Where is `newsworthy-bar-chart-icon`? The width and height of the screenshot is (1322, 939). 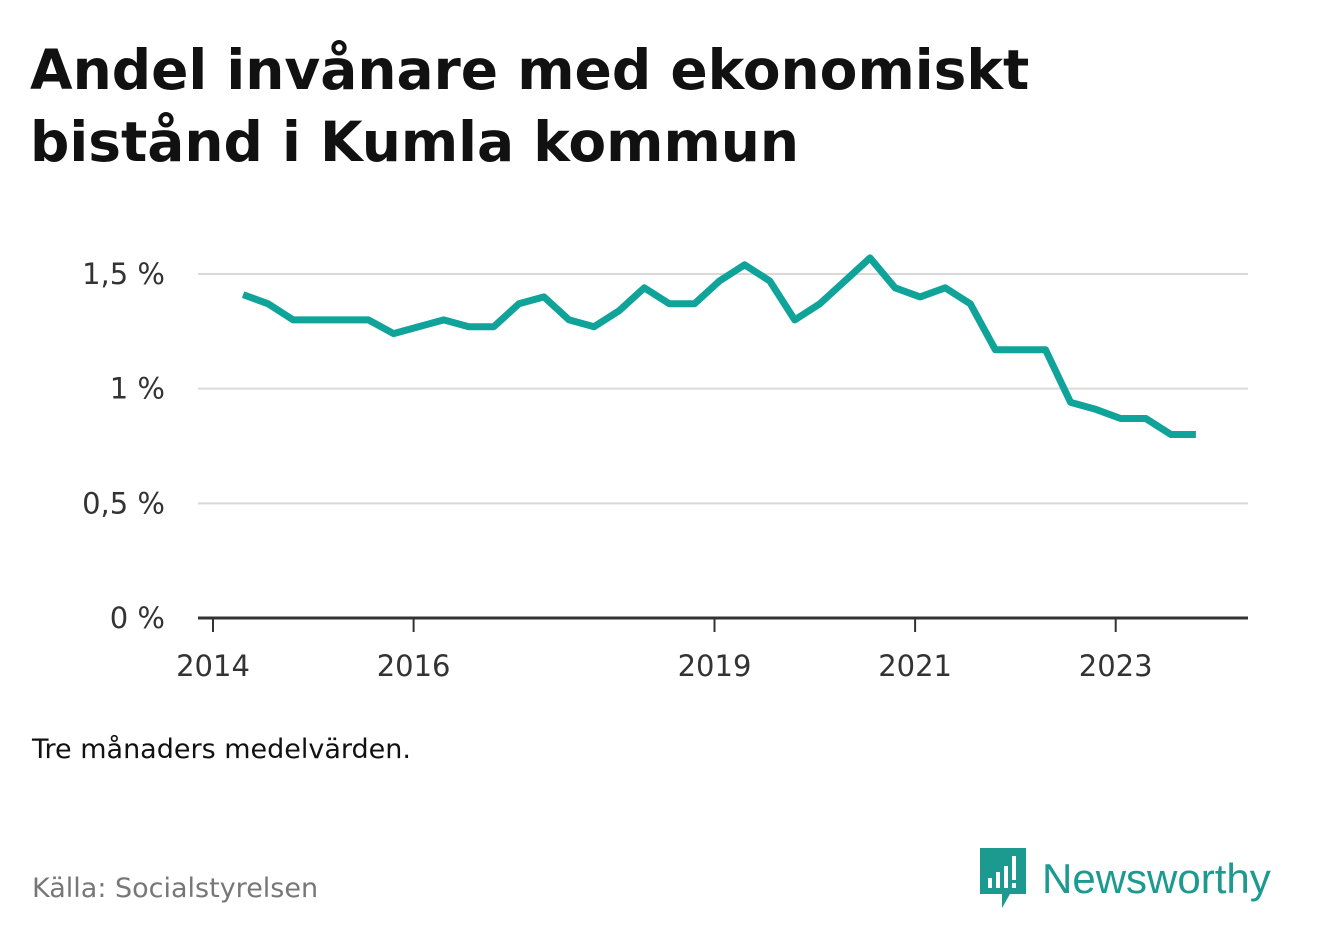
newsworthy-bar-chart-icon is located at coordinates (1003, 878).